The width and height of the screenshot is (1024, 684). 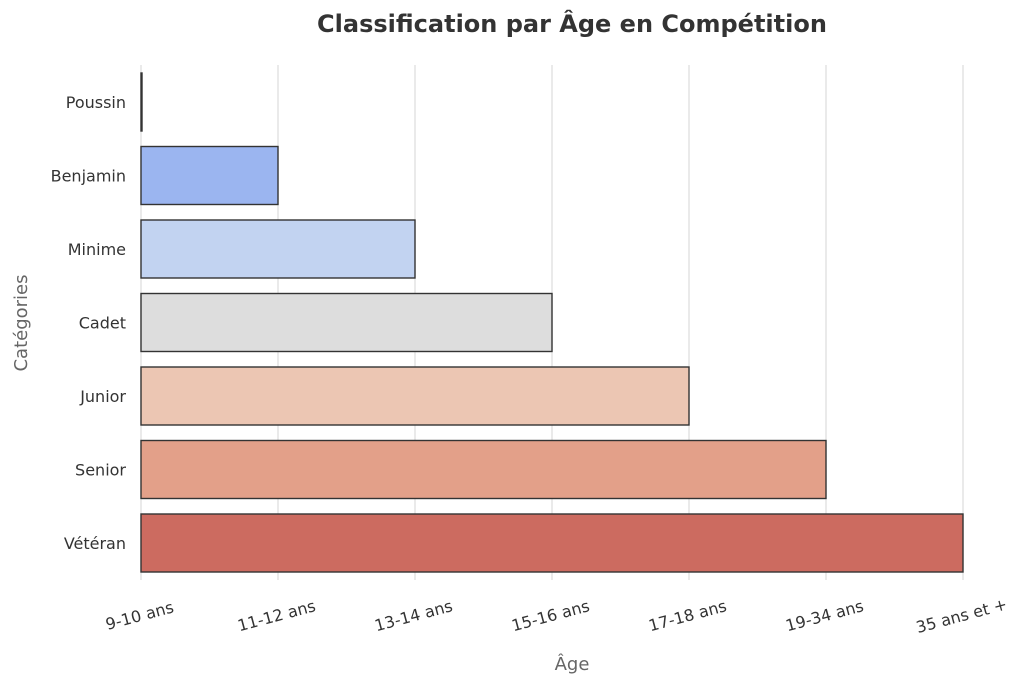 I want to click on bar-senior, so click(x=483, y=469).